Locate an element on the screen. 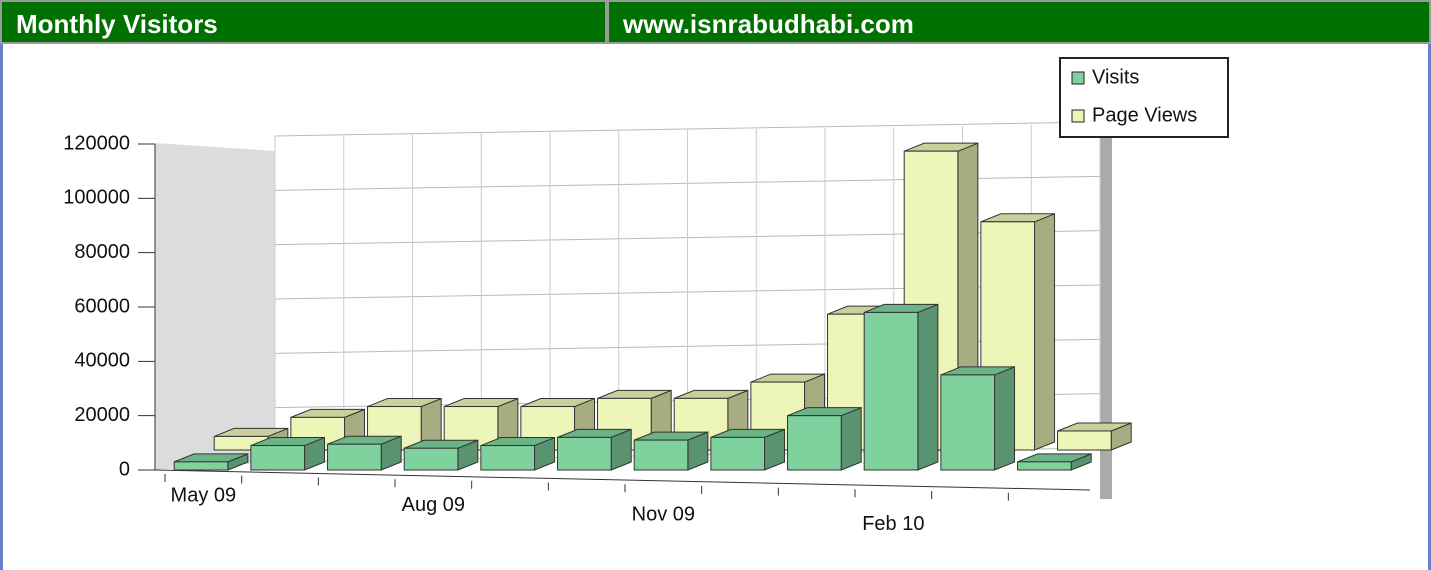 The width and height of the screenshot is (1431, 570). y-tick-label: 80000 is located at coordinates (102, 252).